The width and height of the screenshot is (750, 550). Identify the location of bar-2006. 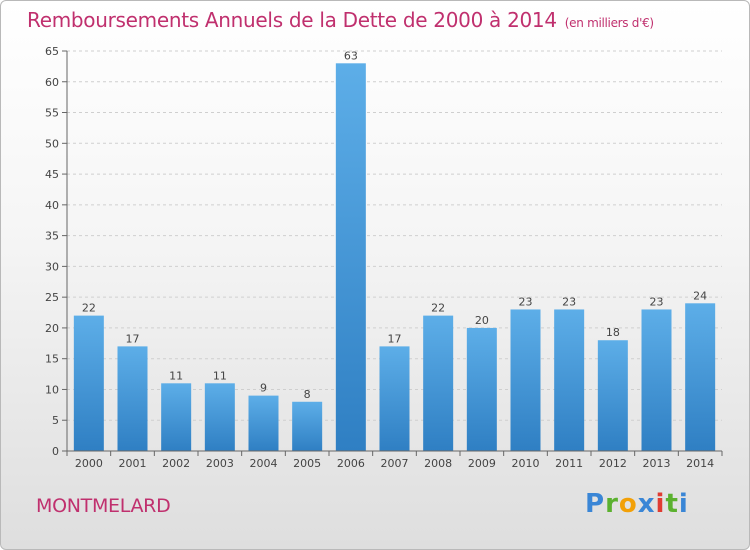
(350, 257).